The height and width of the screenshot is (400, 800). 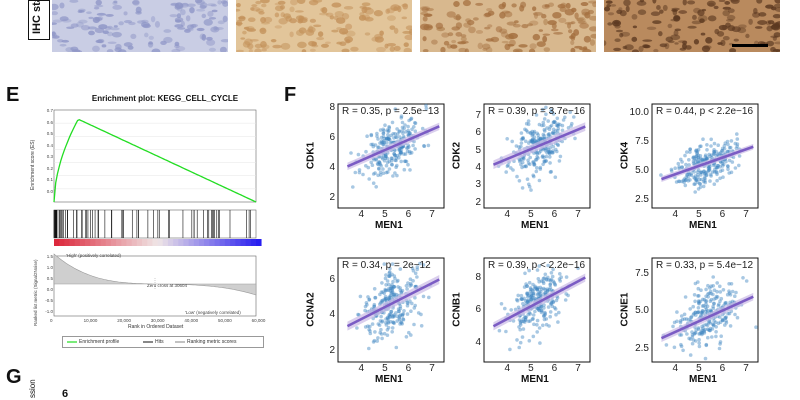 What do you see at coordinates (391, 156) in the screenshot?
I see `scatter-plot-cdk1` at bounding box center [391, 156].